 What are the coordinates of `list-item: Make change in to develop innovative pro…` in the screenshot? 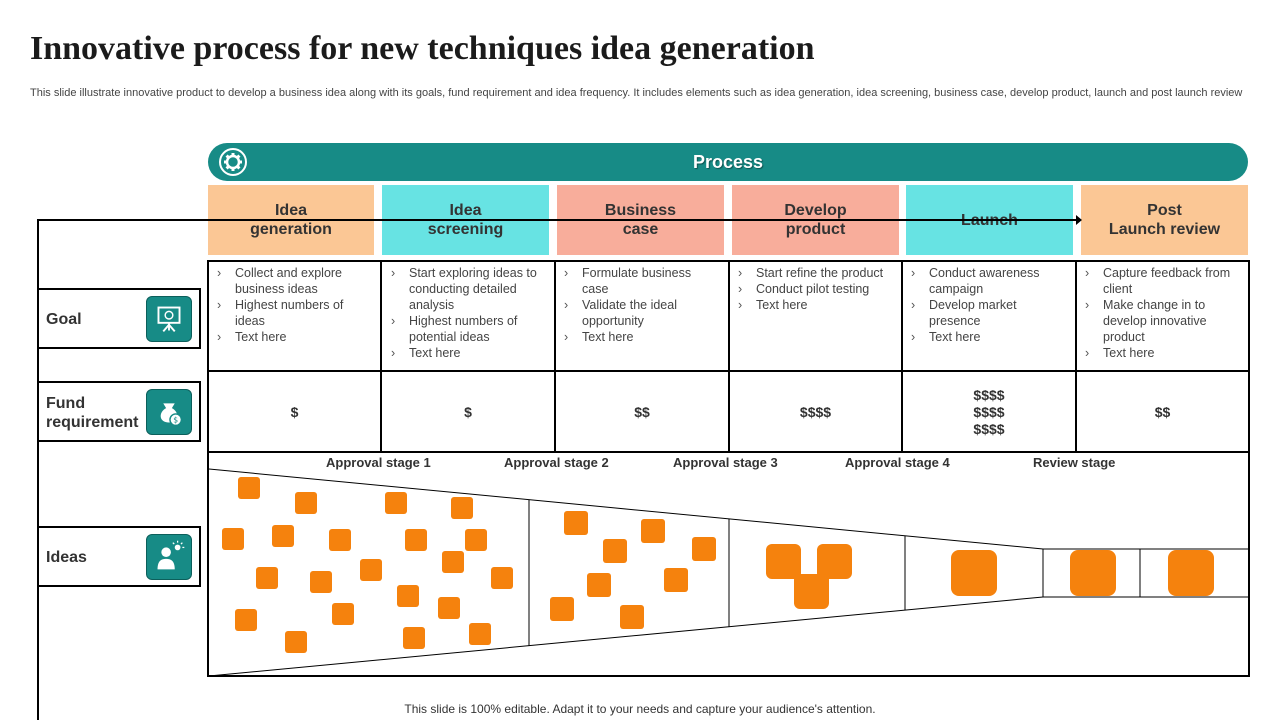 It's located at (1164, 321).